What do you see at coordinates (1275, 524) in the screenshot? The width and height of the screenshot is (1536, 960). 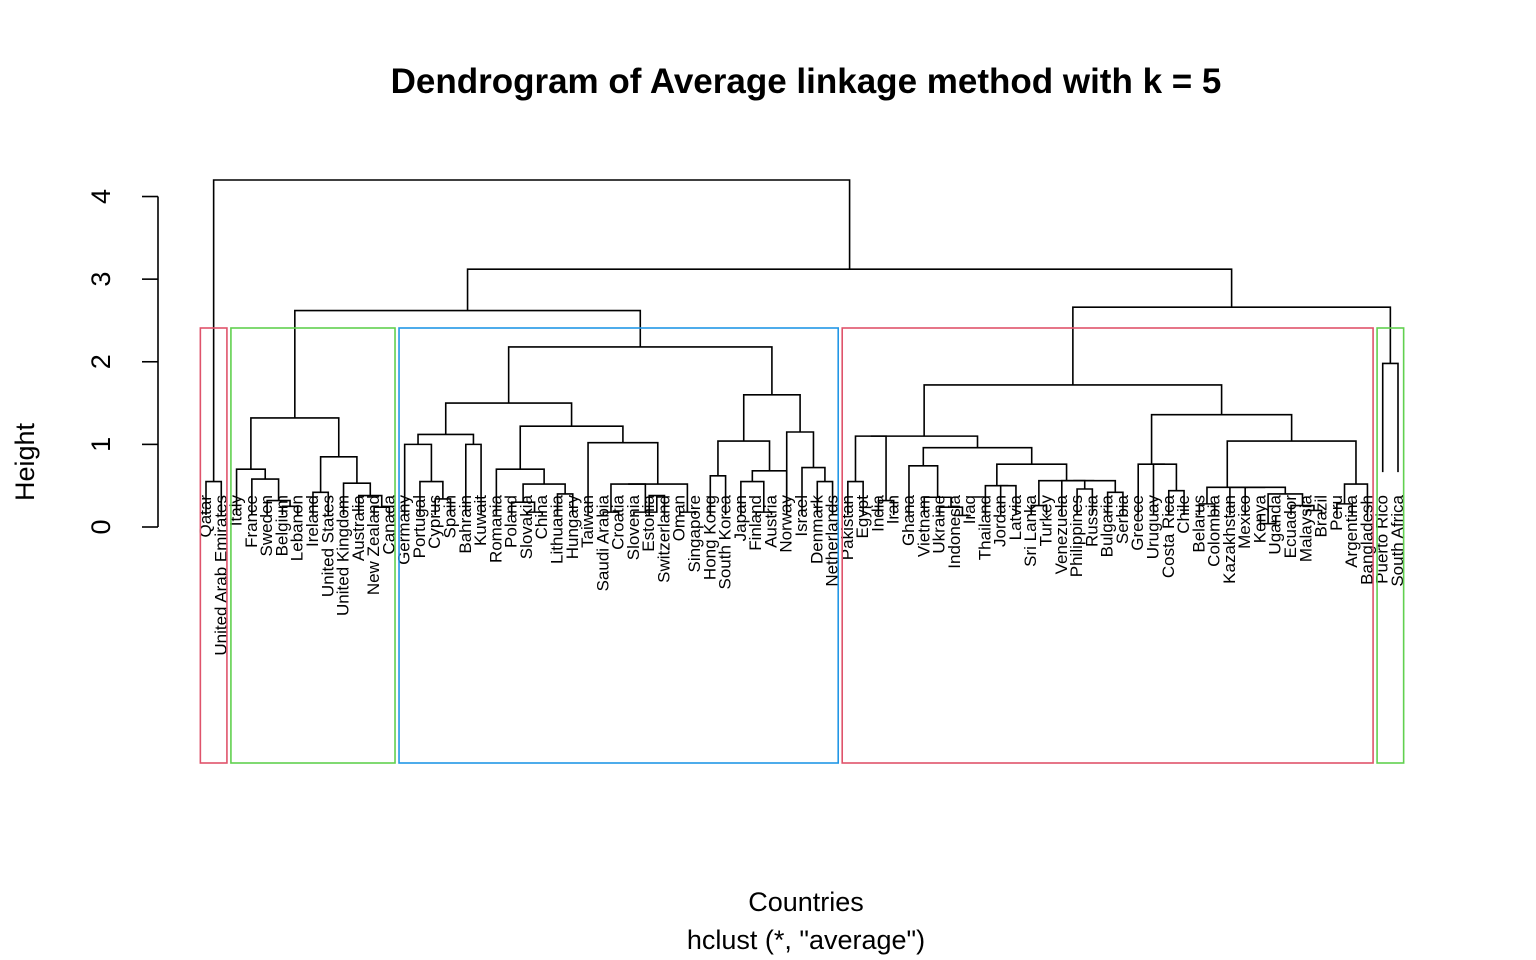 I see `leaf-label-uganda: Uganda` at bounding box center [1275, 524].